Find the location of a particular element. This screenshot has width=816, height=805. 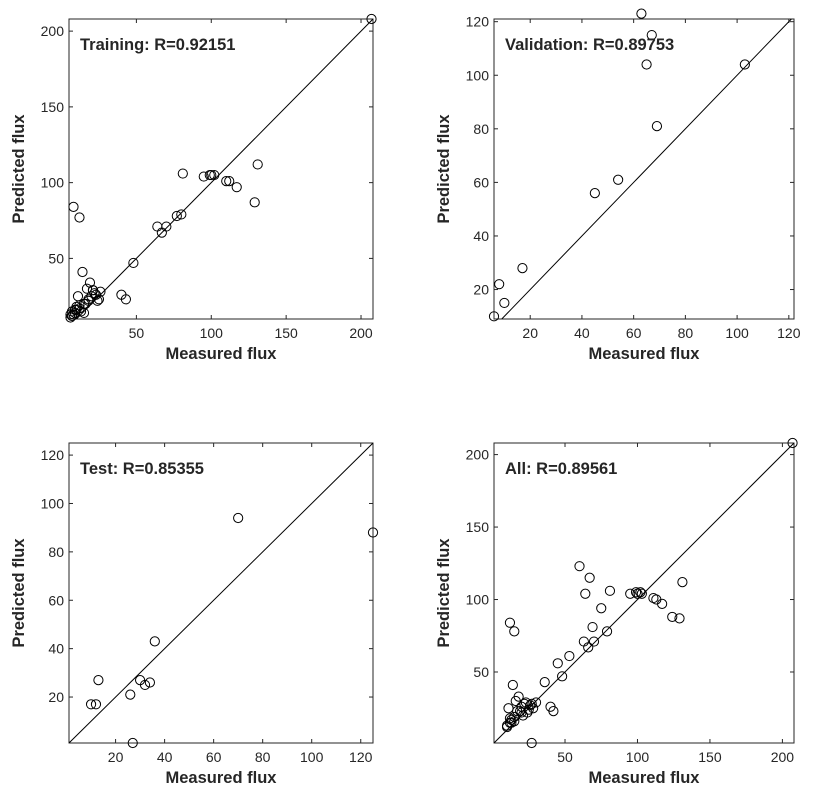

test-identity-line is located at coordinates (221, 593).